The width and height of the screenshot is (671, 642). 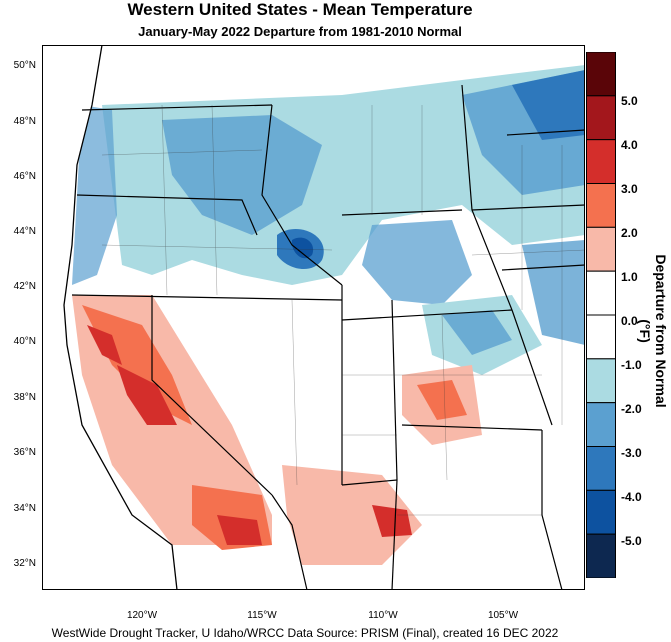 What do you see at coordinates (262, 615) in the screenshot?
I see `lon-label: 115°W` at bounding box center [262, 615].